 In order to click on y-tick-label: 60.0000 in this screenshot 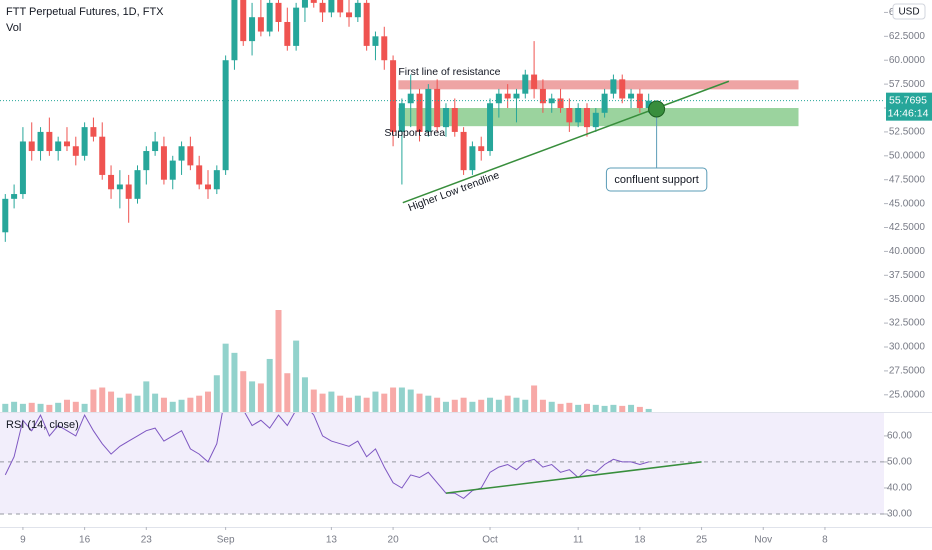, I will do `click(907, 60)`.